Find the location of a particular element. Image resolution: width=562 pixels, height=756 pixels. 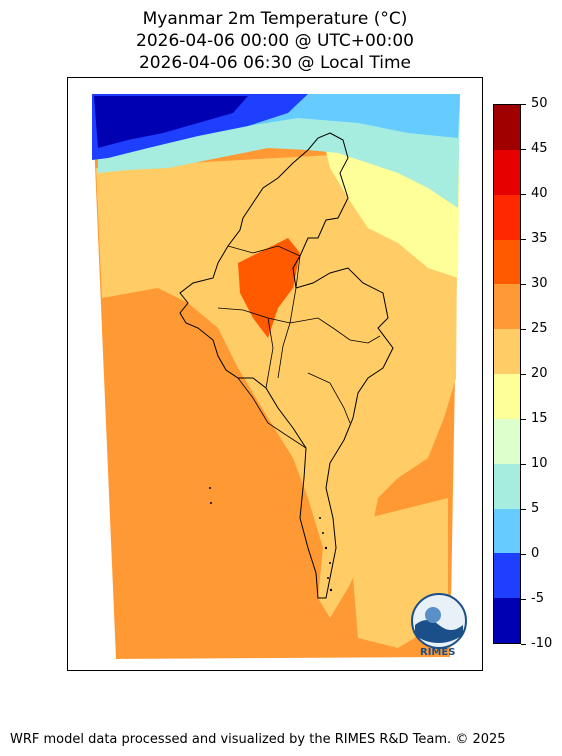

colorbar-tick-label: 30 is located at coordinates (539, 283).